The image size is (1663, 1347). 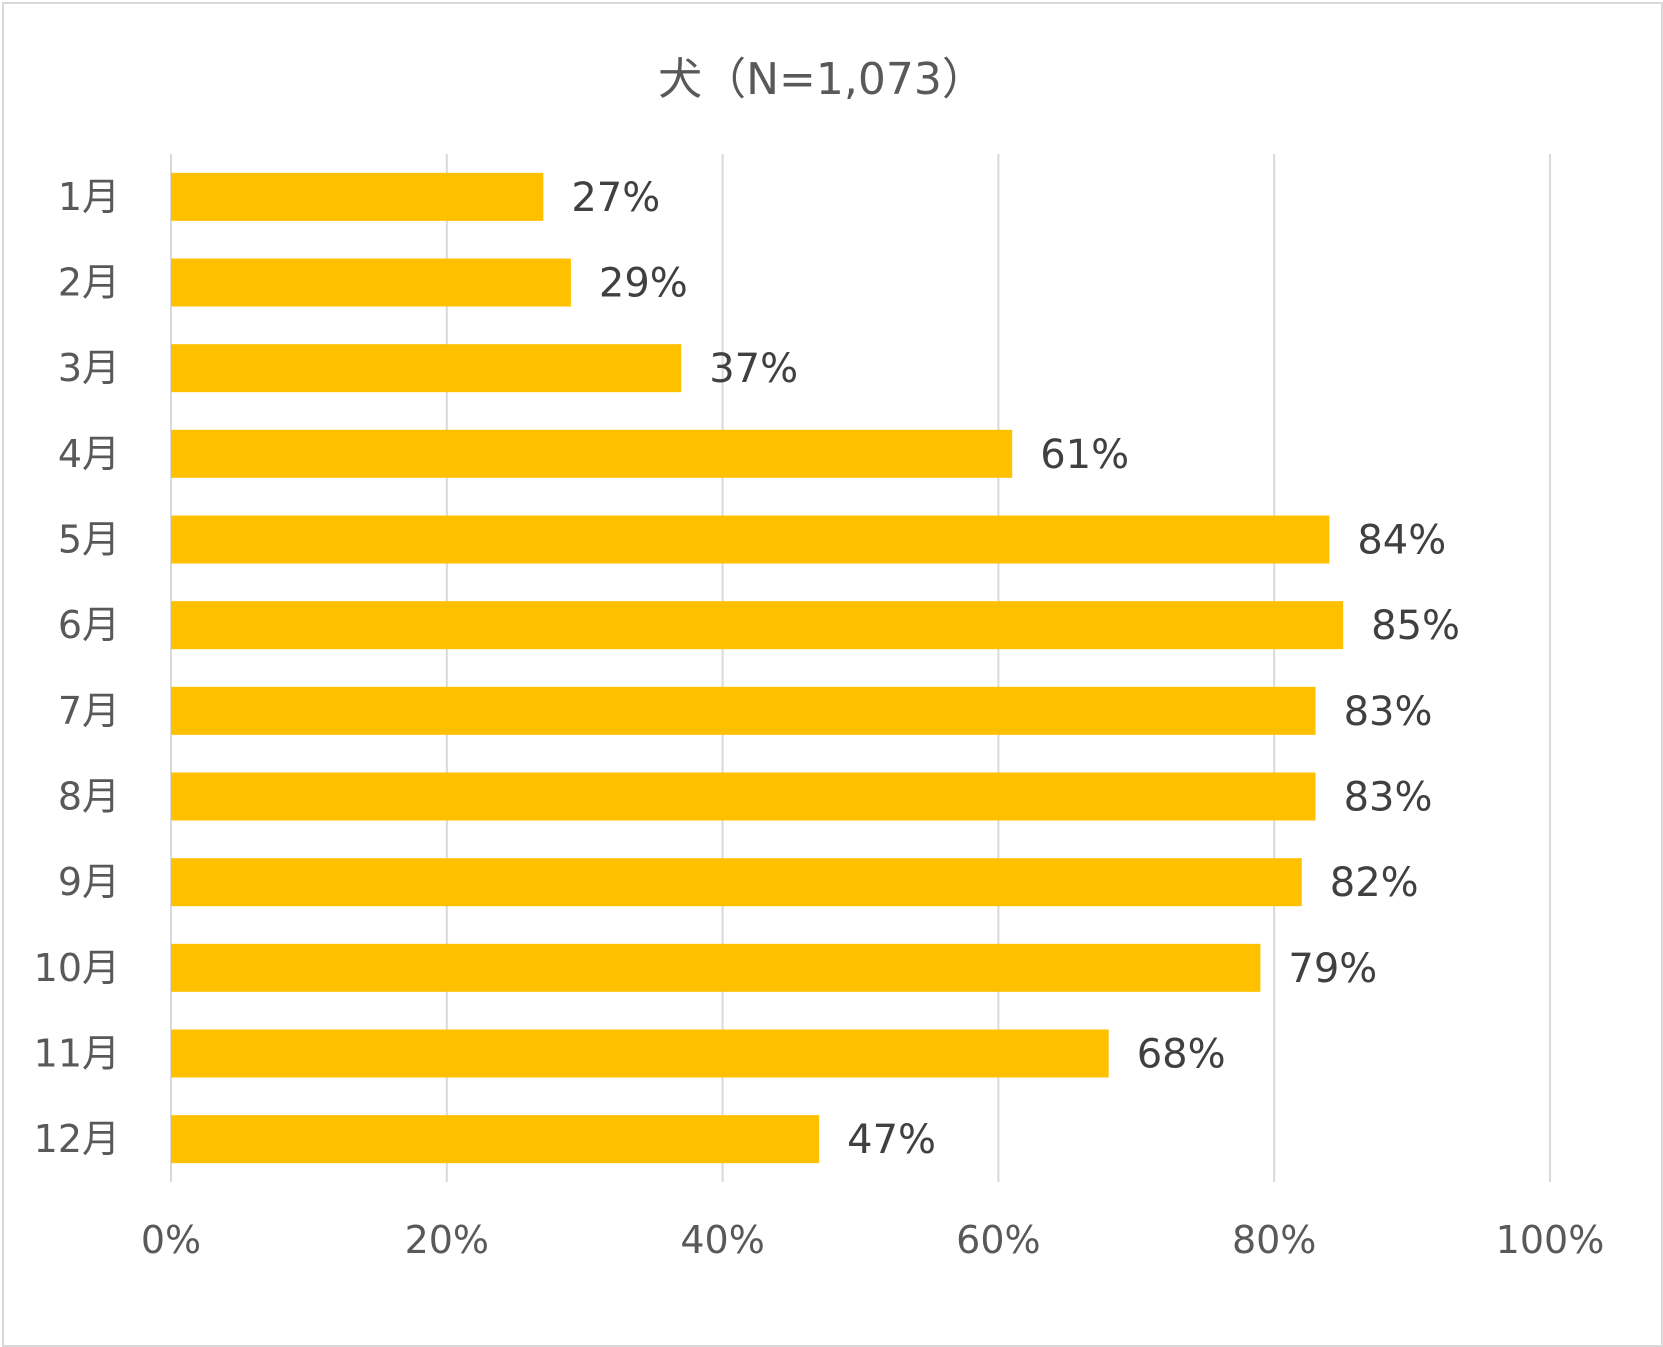 I want to click on chart-title: 犬（N=1,073）, so click(x=822, y=79).